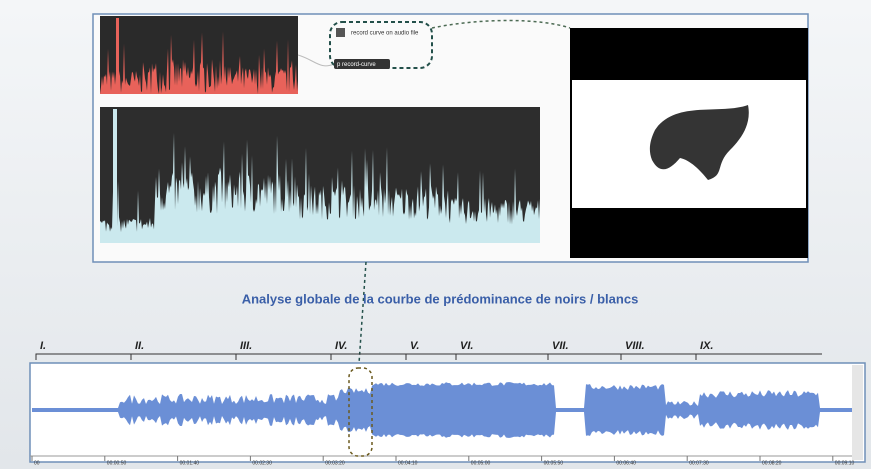 The image size is (871, 474). I want to click on red-area, so click(199, 62).